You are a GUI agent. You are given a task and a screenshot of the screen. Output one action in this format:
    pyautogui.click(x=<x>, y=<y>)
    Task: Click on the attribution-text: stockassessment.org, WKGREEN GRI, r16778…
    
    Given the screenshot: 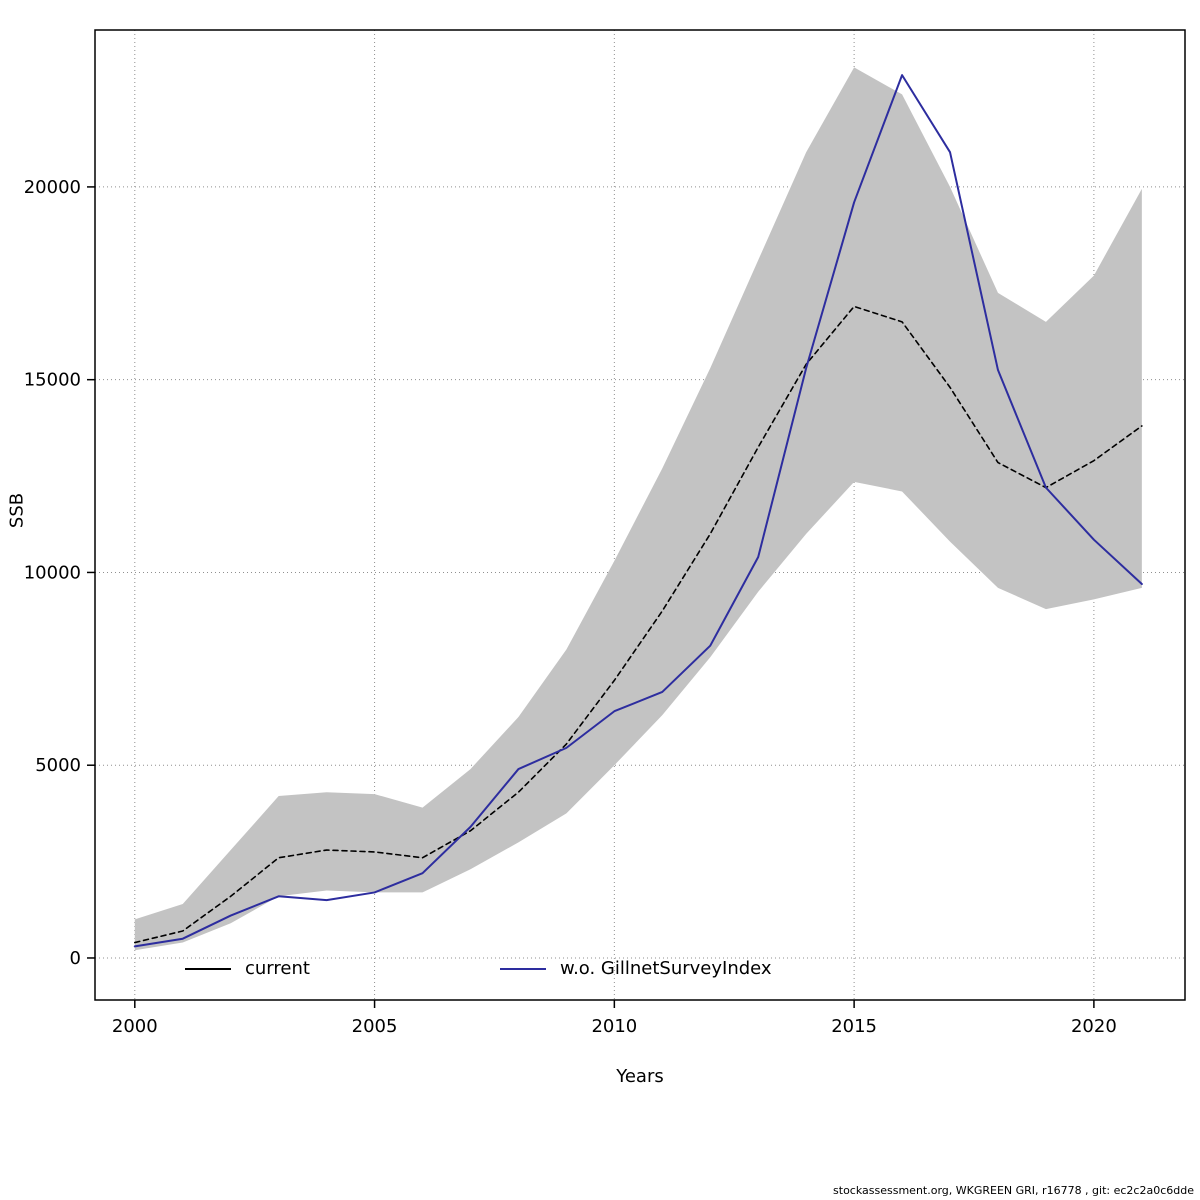 What is the action you would take?
    pyautogui.click(x=1013, y=1190)
    